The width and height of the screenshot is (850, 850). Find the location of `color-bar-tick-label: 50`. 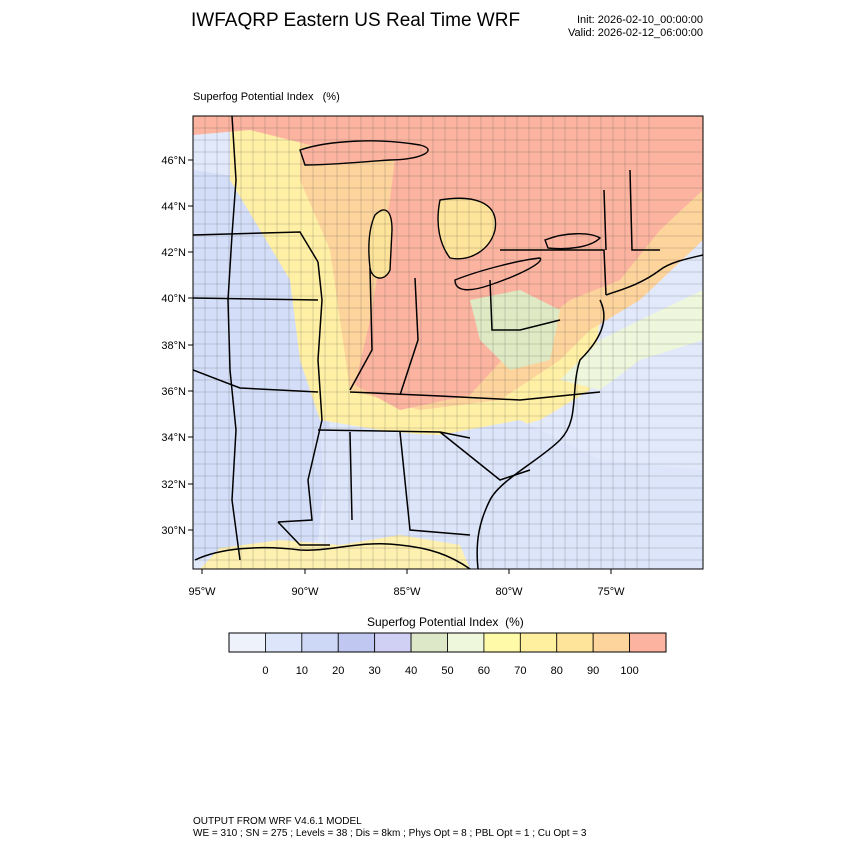

color-bar-tick-label: 50 is located at coordinates (447, 671).